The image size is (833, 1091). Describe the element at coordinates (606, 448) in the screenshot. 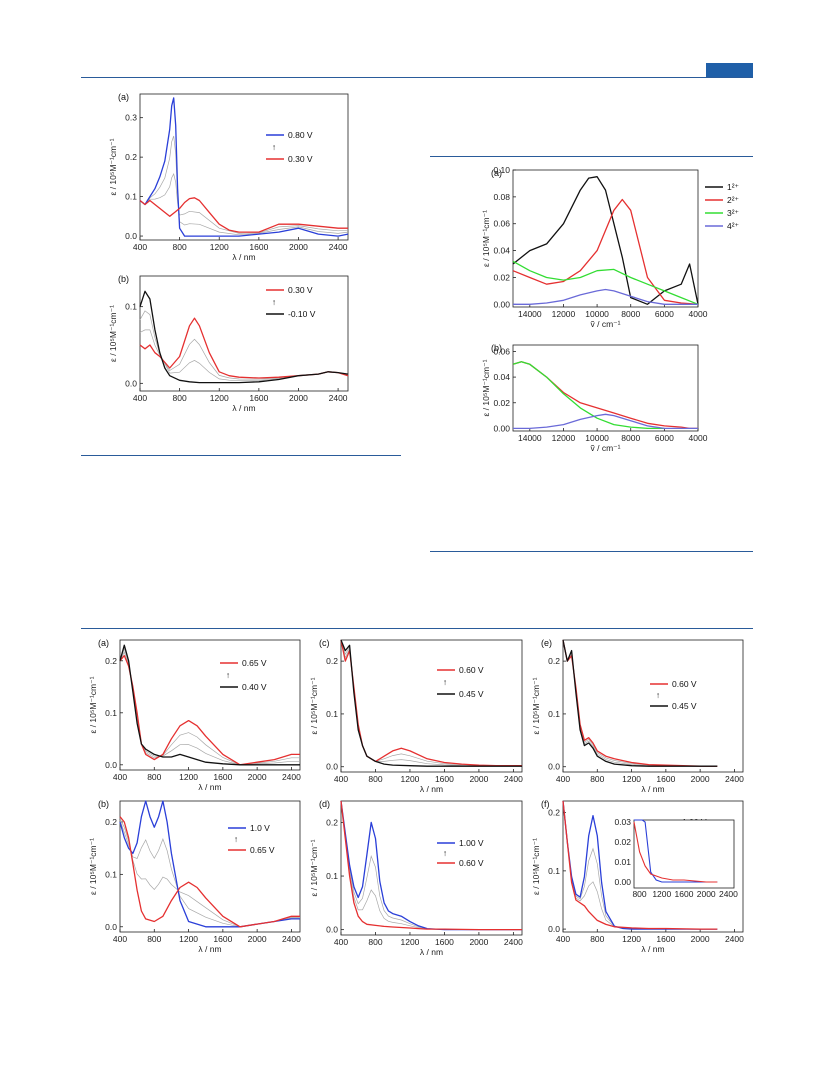

I see `fig2b-xlabel: ṽ / cm⁻¹` at that location.